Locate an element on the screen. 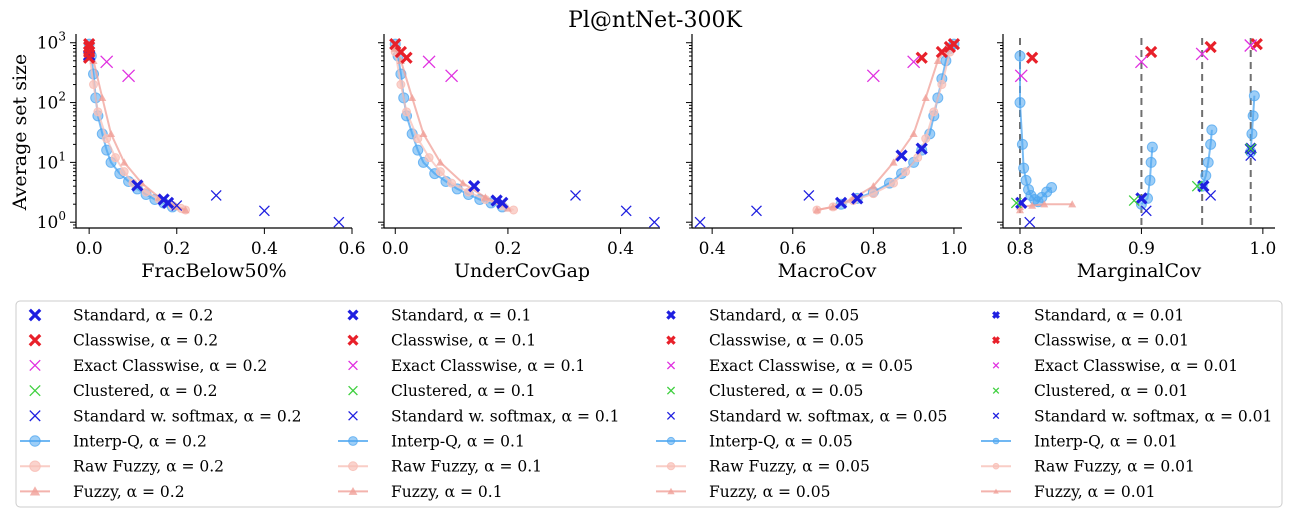  legend-item: Raw Fuzzy, α = 0.2 is located at coordinates (122, 467).